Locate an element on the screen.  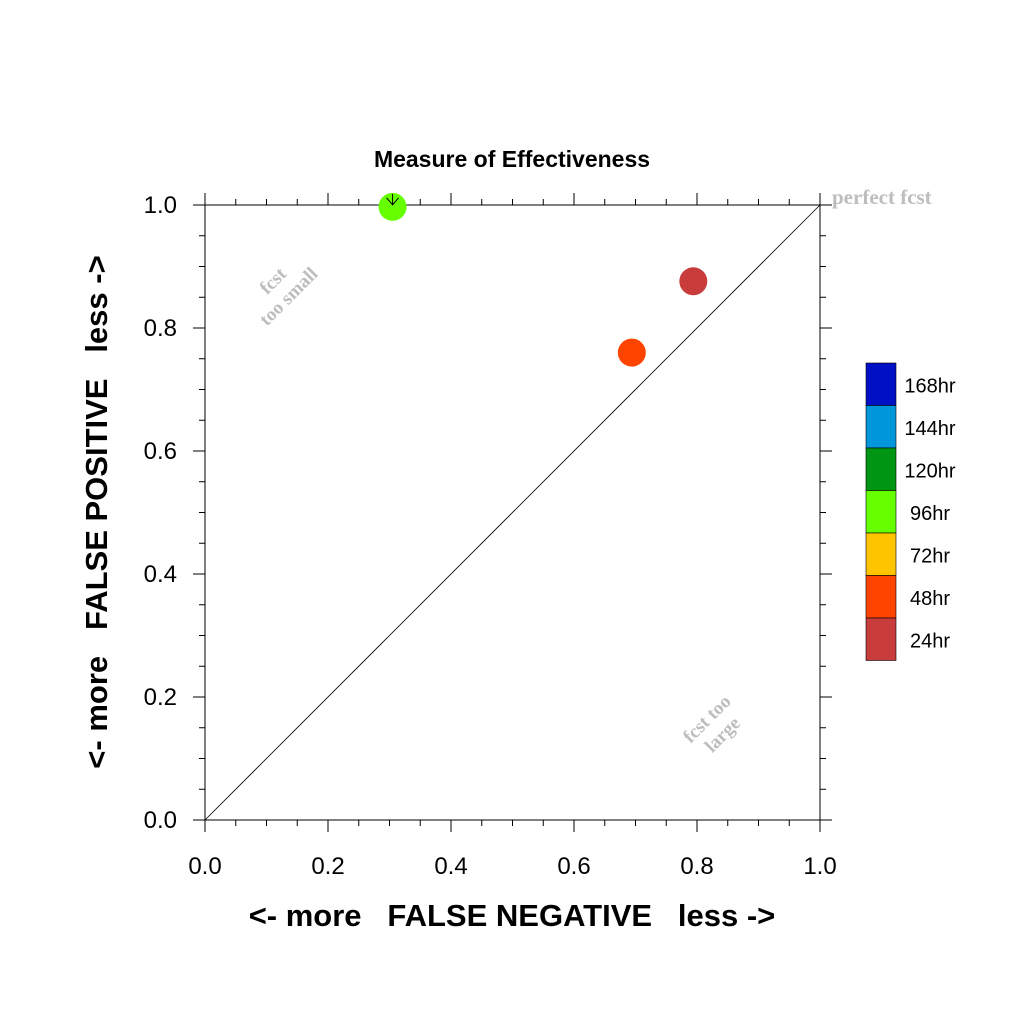
y-tick-label: 0.6 is located at coordinates (160, 451).